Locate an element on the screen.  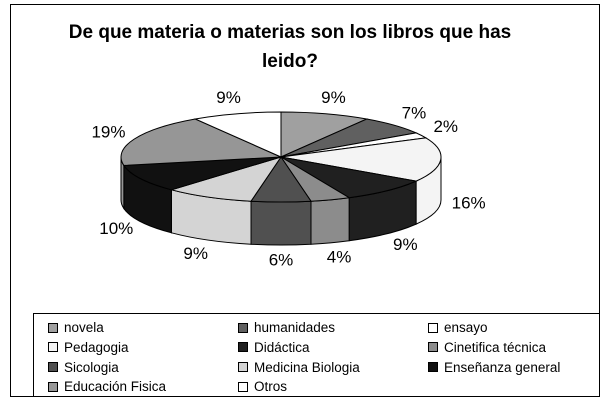
legend-label: Pedagogia is located at coordinates (96, 347).